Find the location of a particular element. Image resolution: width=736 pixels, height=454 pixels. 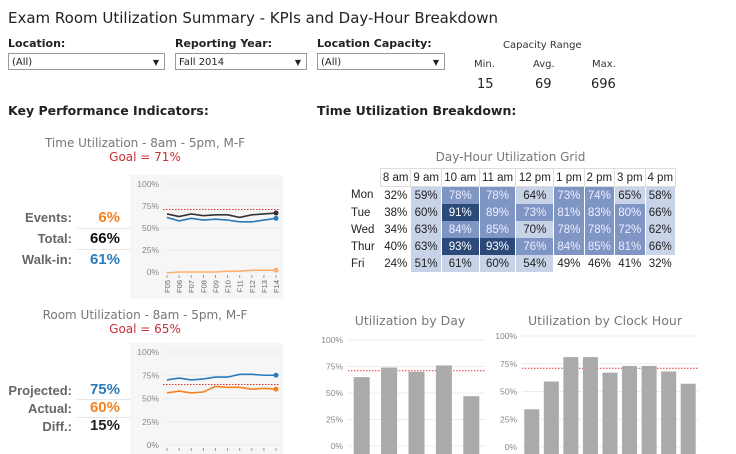

grid-cell: 70% is located at coordinates (535, 229).